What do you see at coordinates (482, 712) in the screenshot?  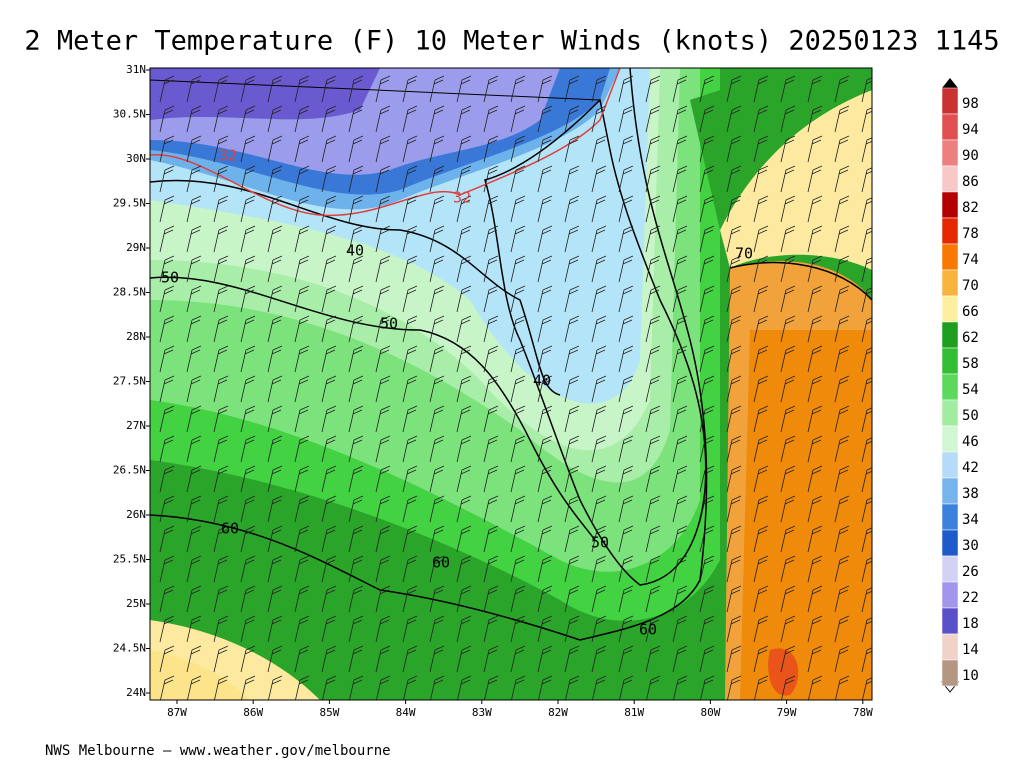 I see `lon-label: 83W` at bounding box center [482, 712].